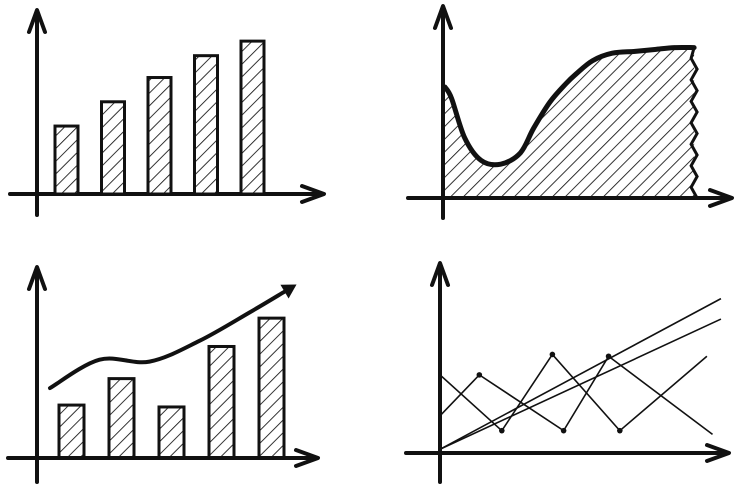  I want to click on area-fill, so click(570, 122).